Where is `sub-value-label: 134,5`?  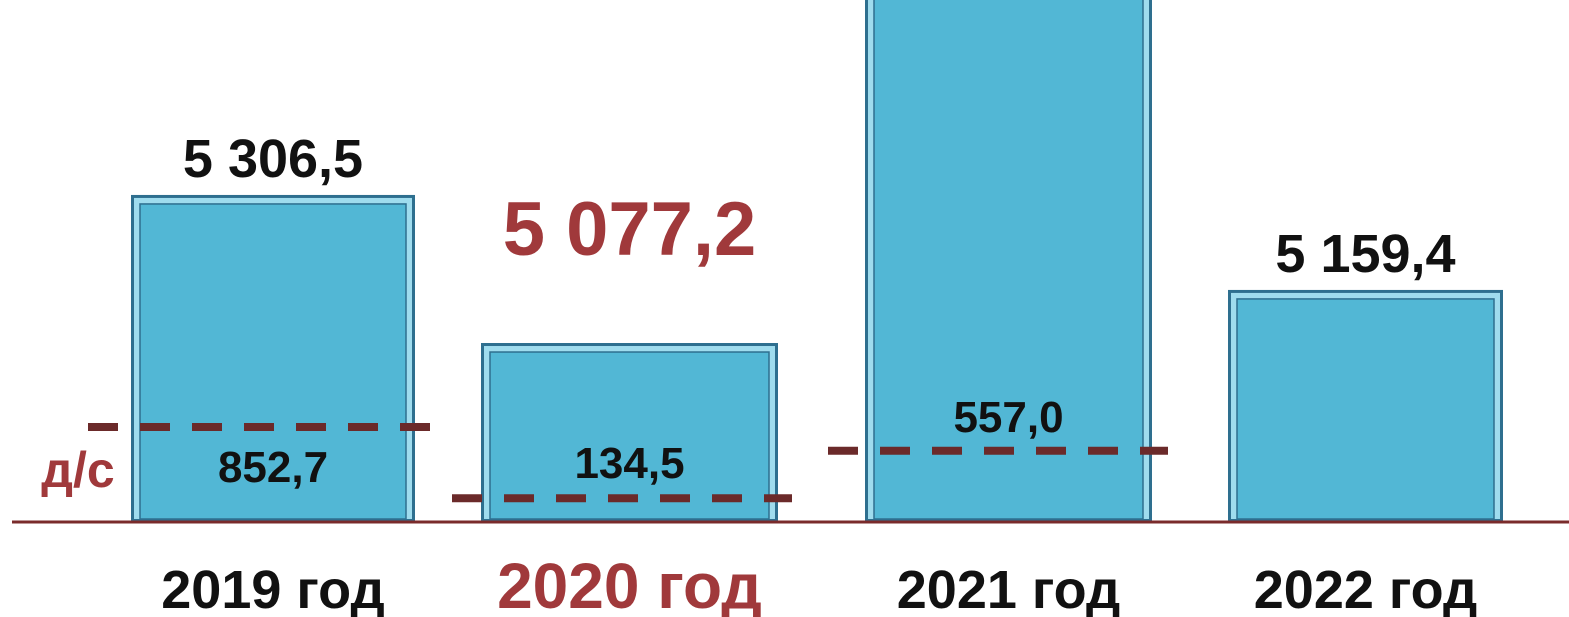 sub-value-label: 134,5 is located at coordinates (629, 463).